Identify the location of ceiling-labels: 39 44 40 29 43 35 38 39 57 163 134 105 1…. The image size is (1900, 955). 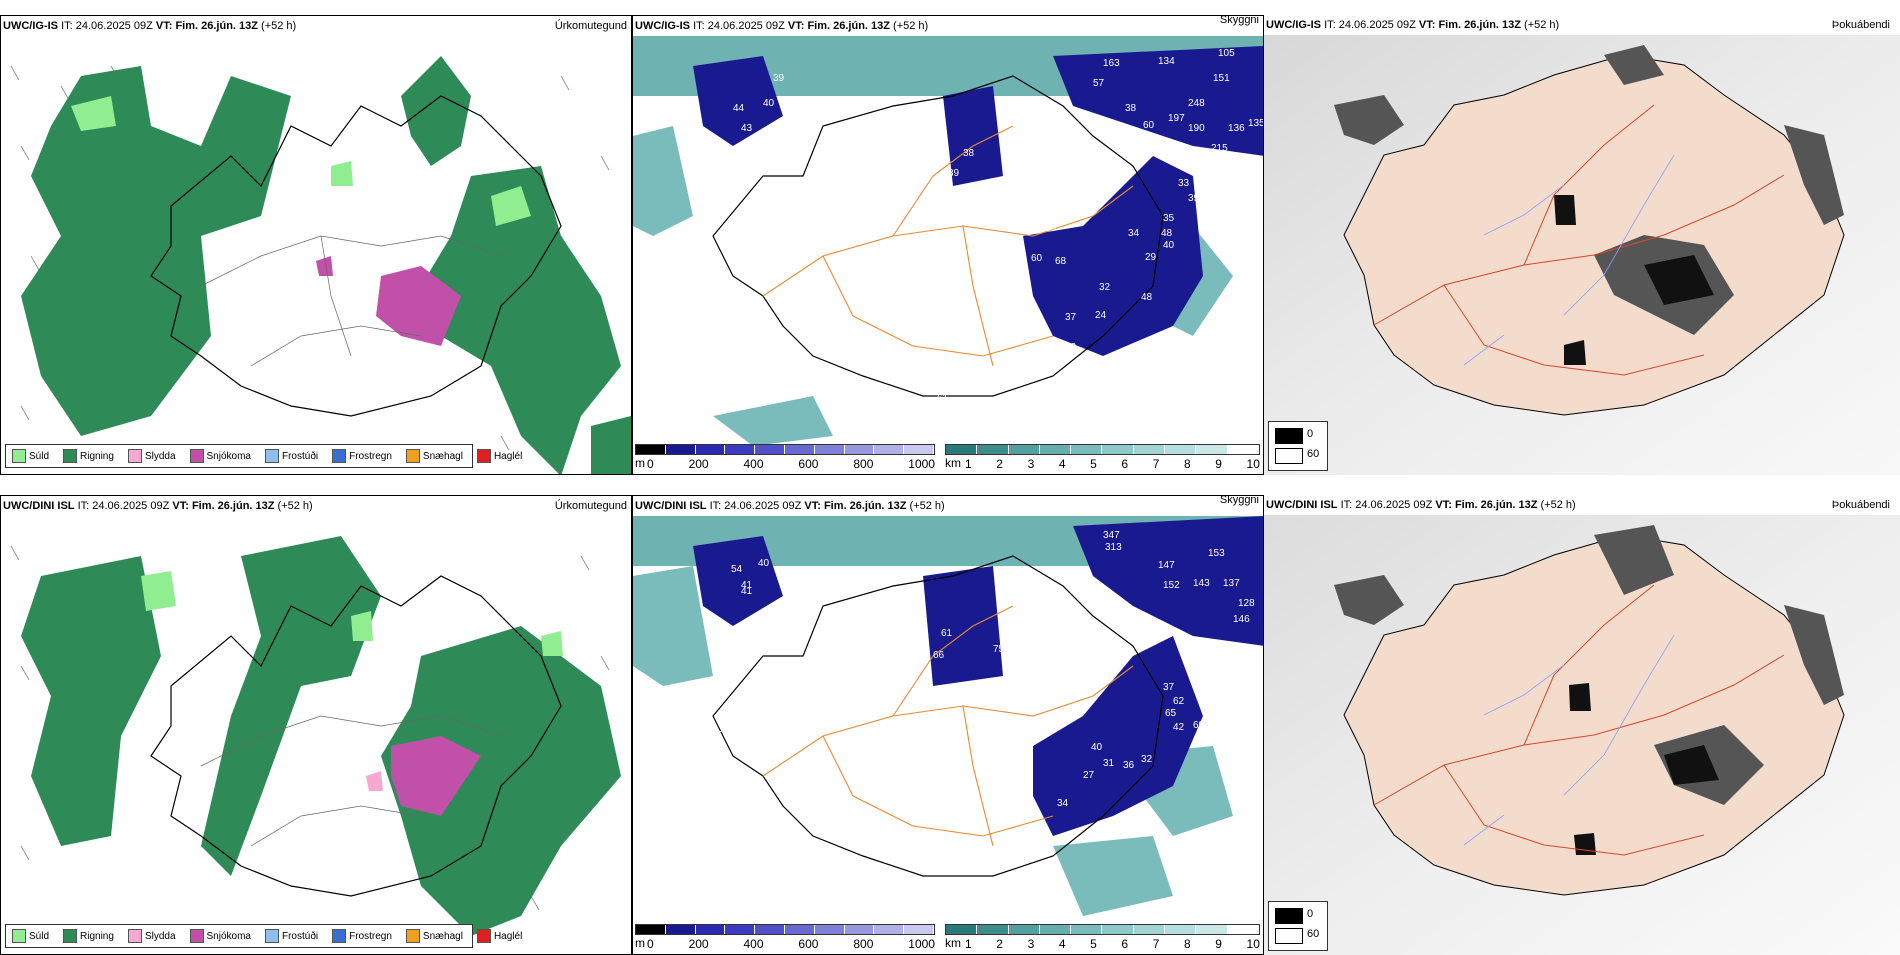
(983, 226).